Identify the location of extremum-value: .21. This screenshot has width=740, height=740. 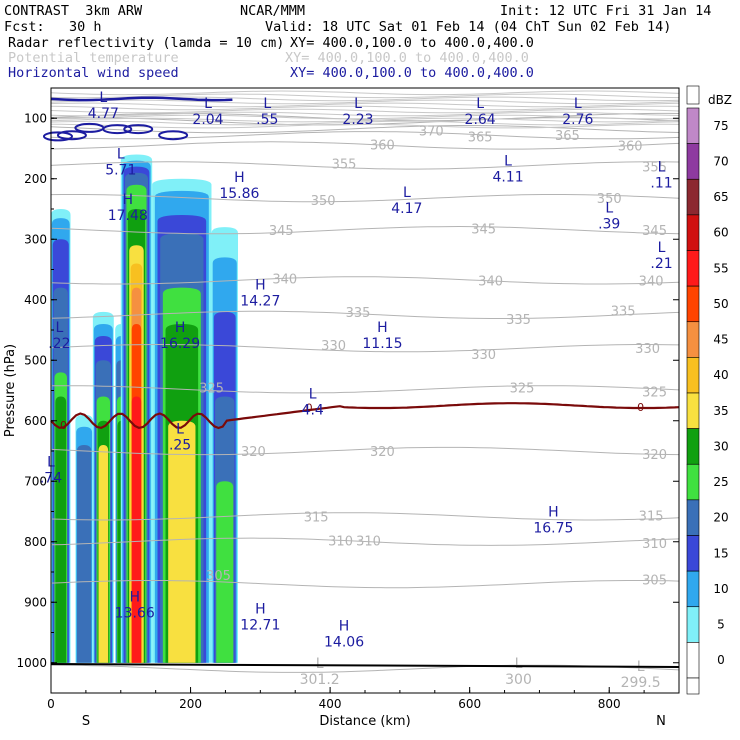
(661, 264).